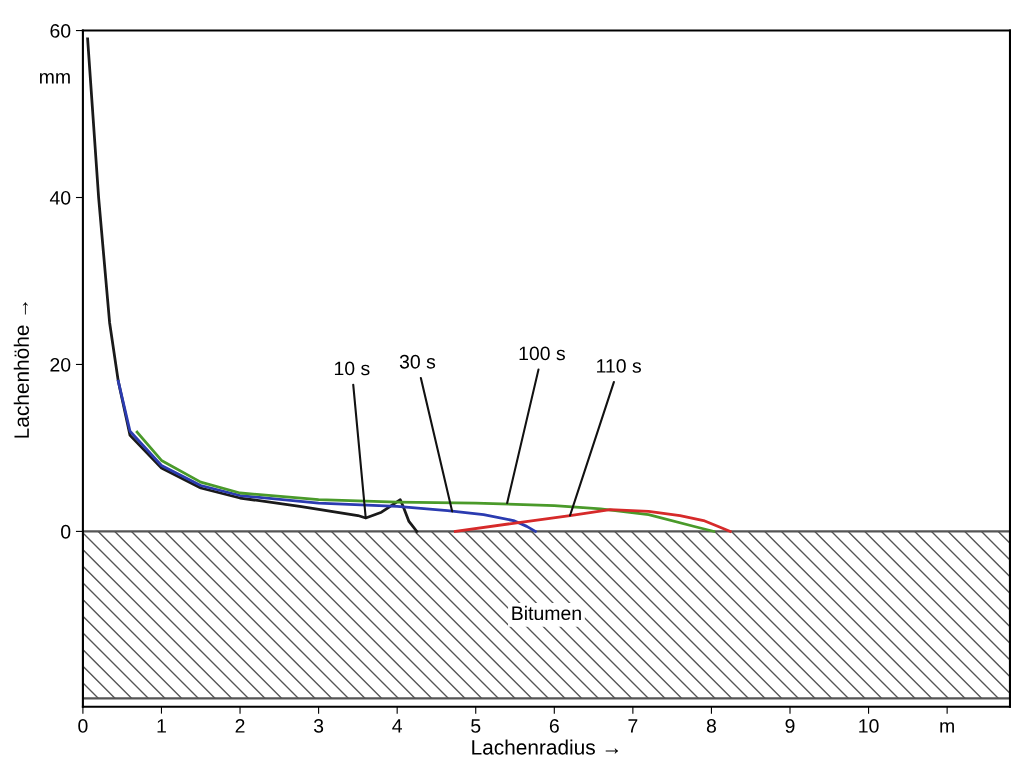  Describe the element at coordinates (60, 31) in the screenshot. I see `y-tick-label: 60` at that location.